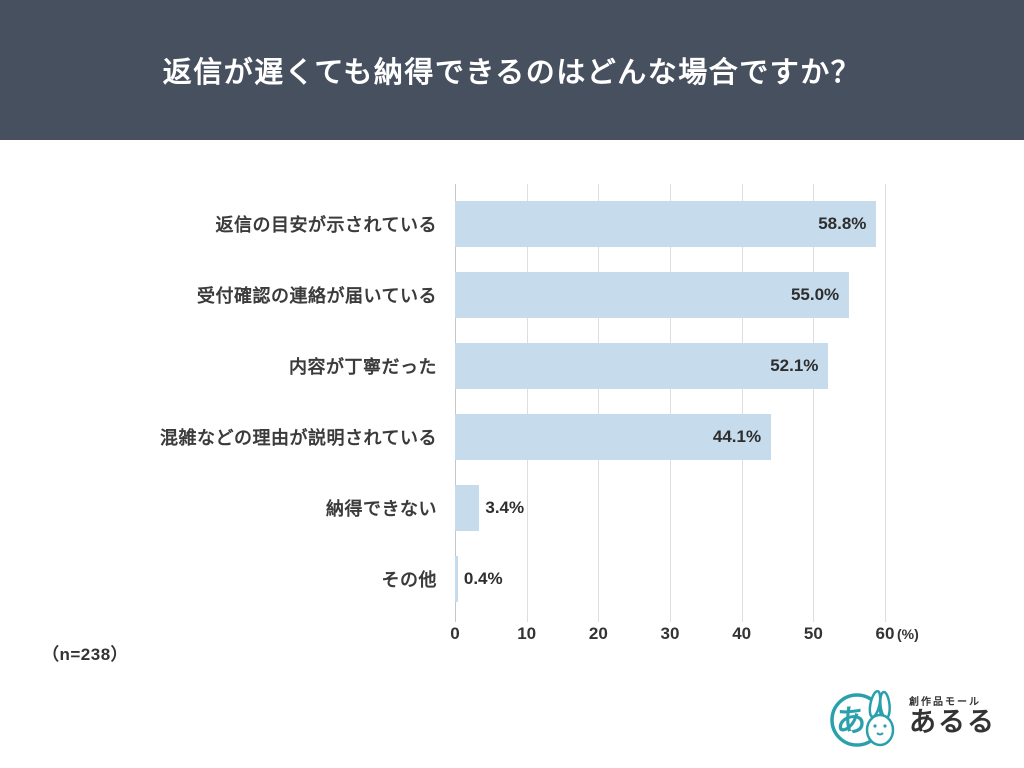 Image resolution: width=1024 pixels, height=768 pixels. I want to click on category-label: 受付確認の連絡が届いている, so click(317, 295).